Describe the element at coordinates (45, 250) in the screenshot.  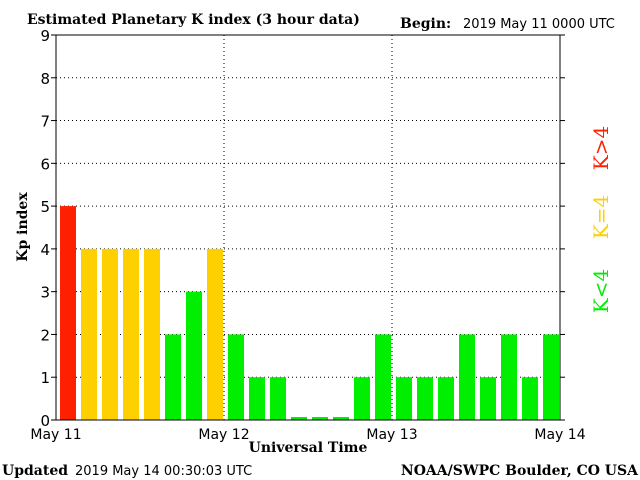
I see `y-tick-label: 4` at that location.